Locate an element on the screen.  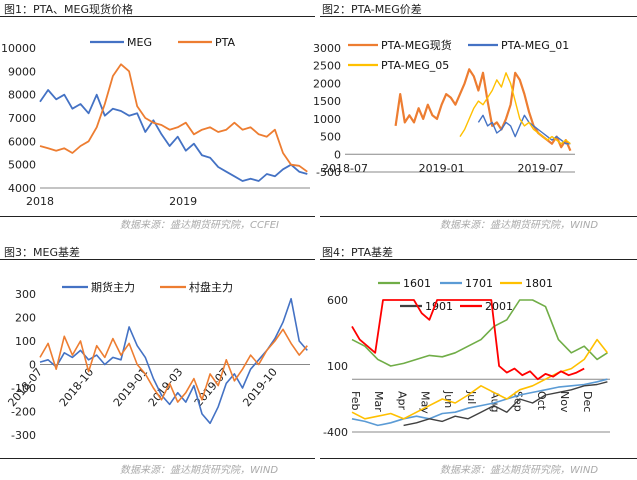
chart3-legend-label: 村盘主力 is located at coordinates (211, 287).